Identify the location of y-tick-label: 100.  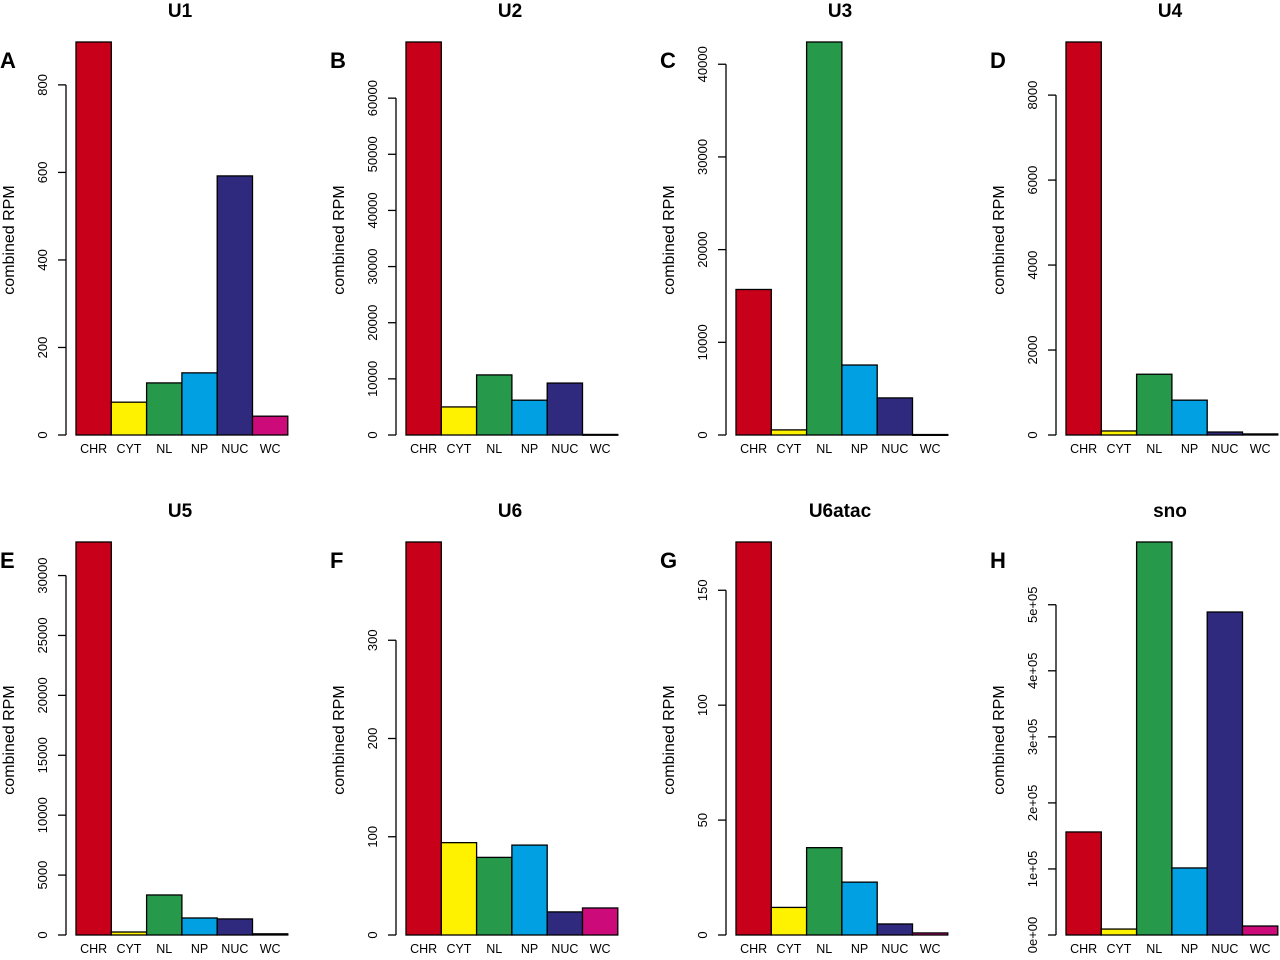
(372, 837).